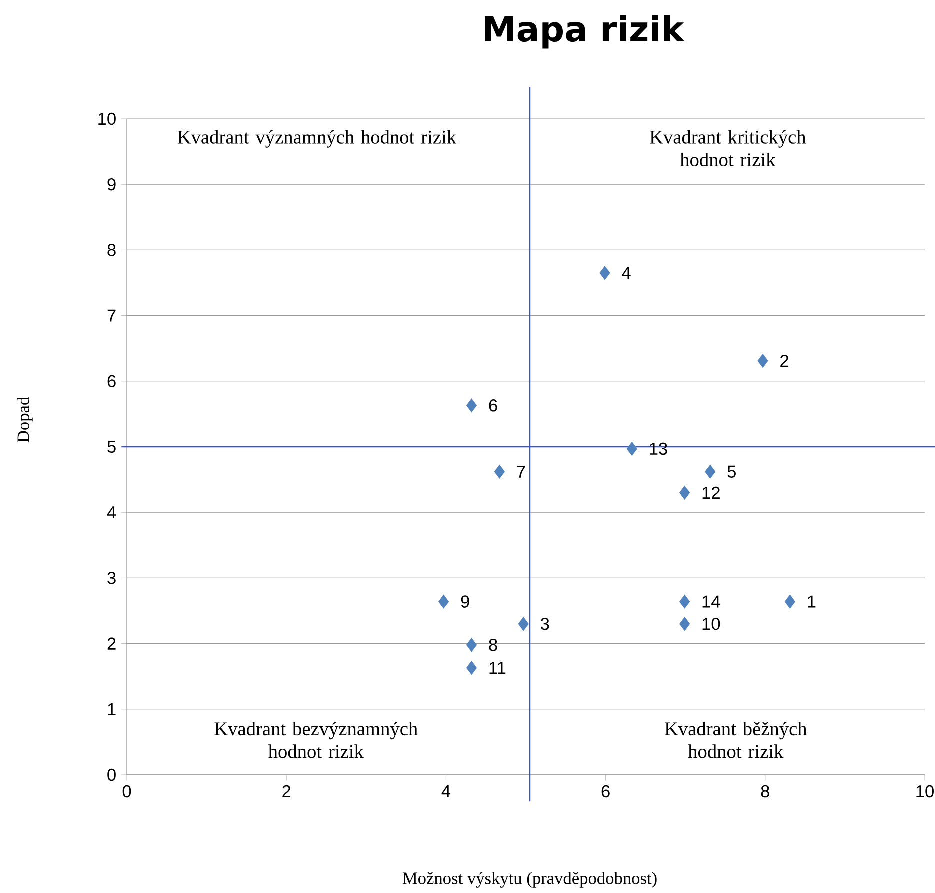 The image size is (935, 893). I want to click on y-tick-label: 3, so click(112, 578).